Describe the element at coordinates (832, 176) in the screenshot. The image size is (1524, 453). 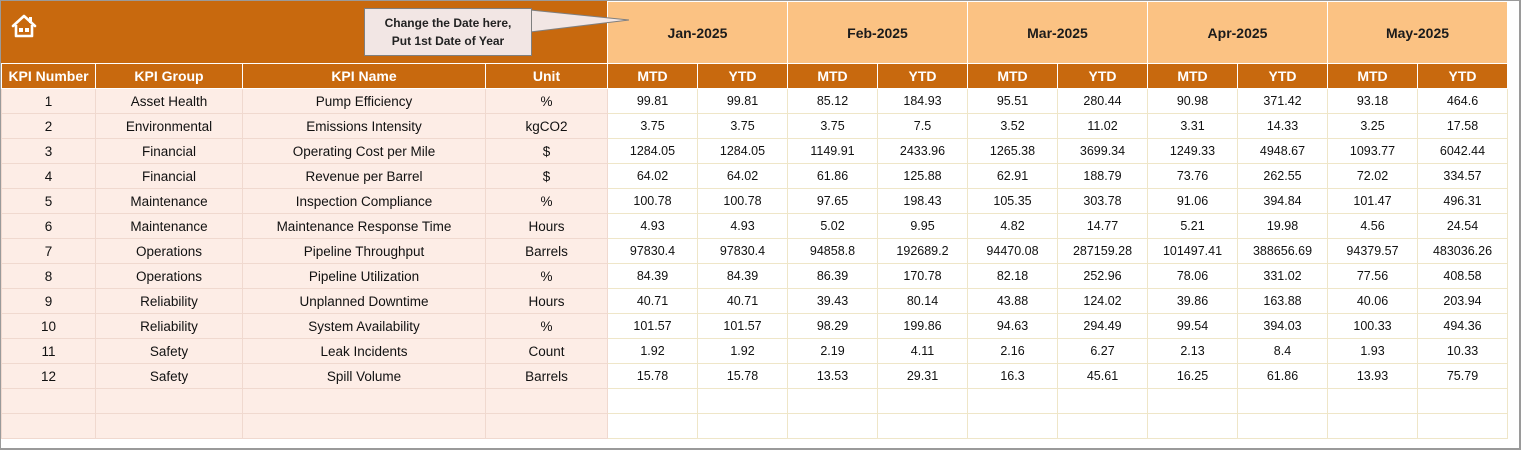
I see `mtd-value-cell: 61.86` at that location.